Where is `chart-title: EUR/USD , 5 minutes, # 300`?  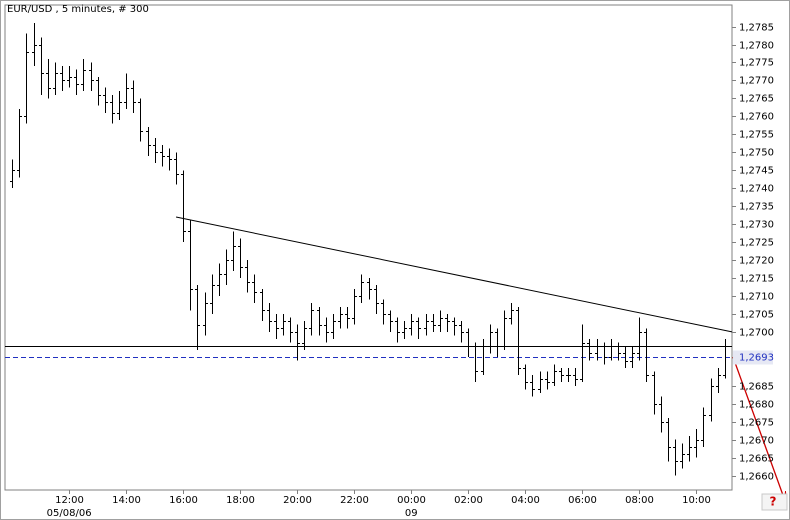 chart-title: EUR/USD , 5 minutes, # 300 is located at coordinates (78, 9).